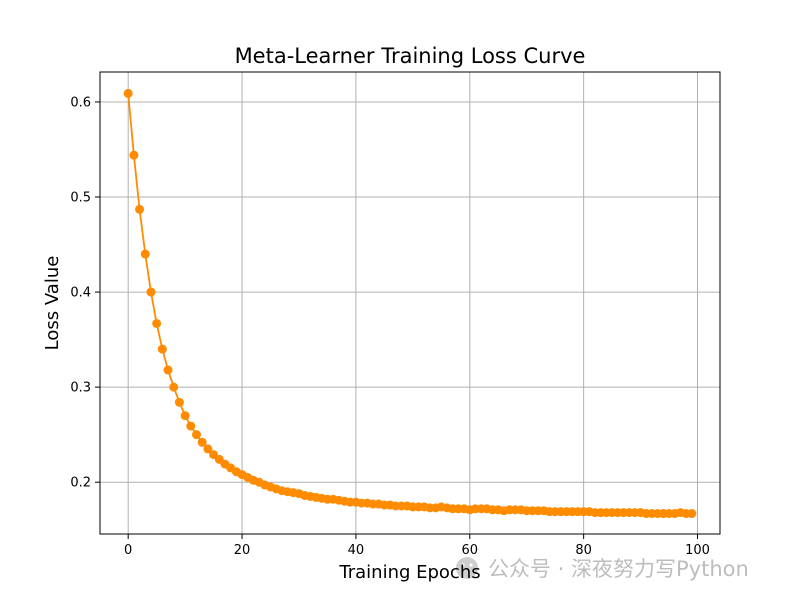  Describe the element at coordinates (697, 550) in the screenshot. I see `x-tick-label: 100` at that location.